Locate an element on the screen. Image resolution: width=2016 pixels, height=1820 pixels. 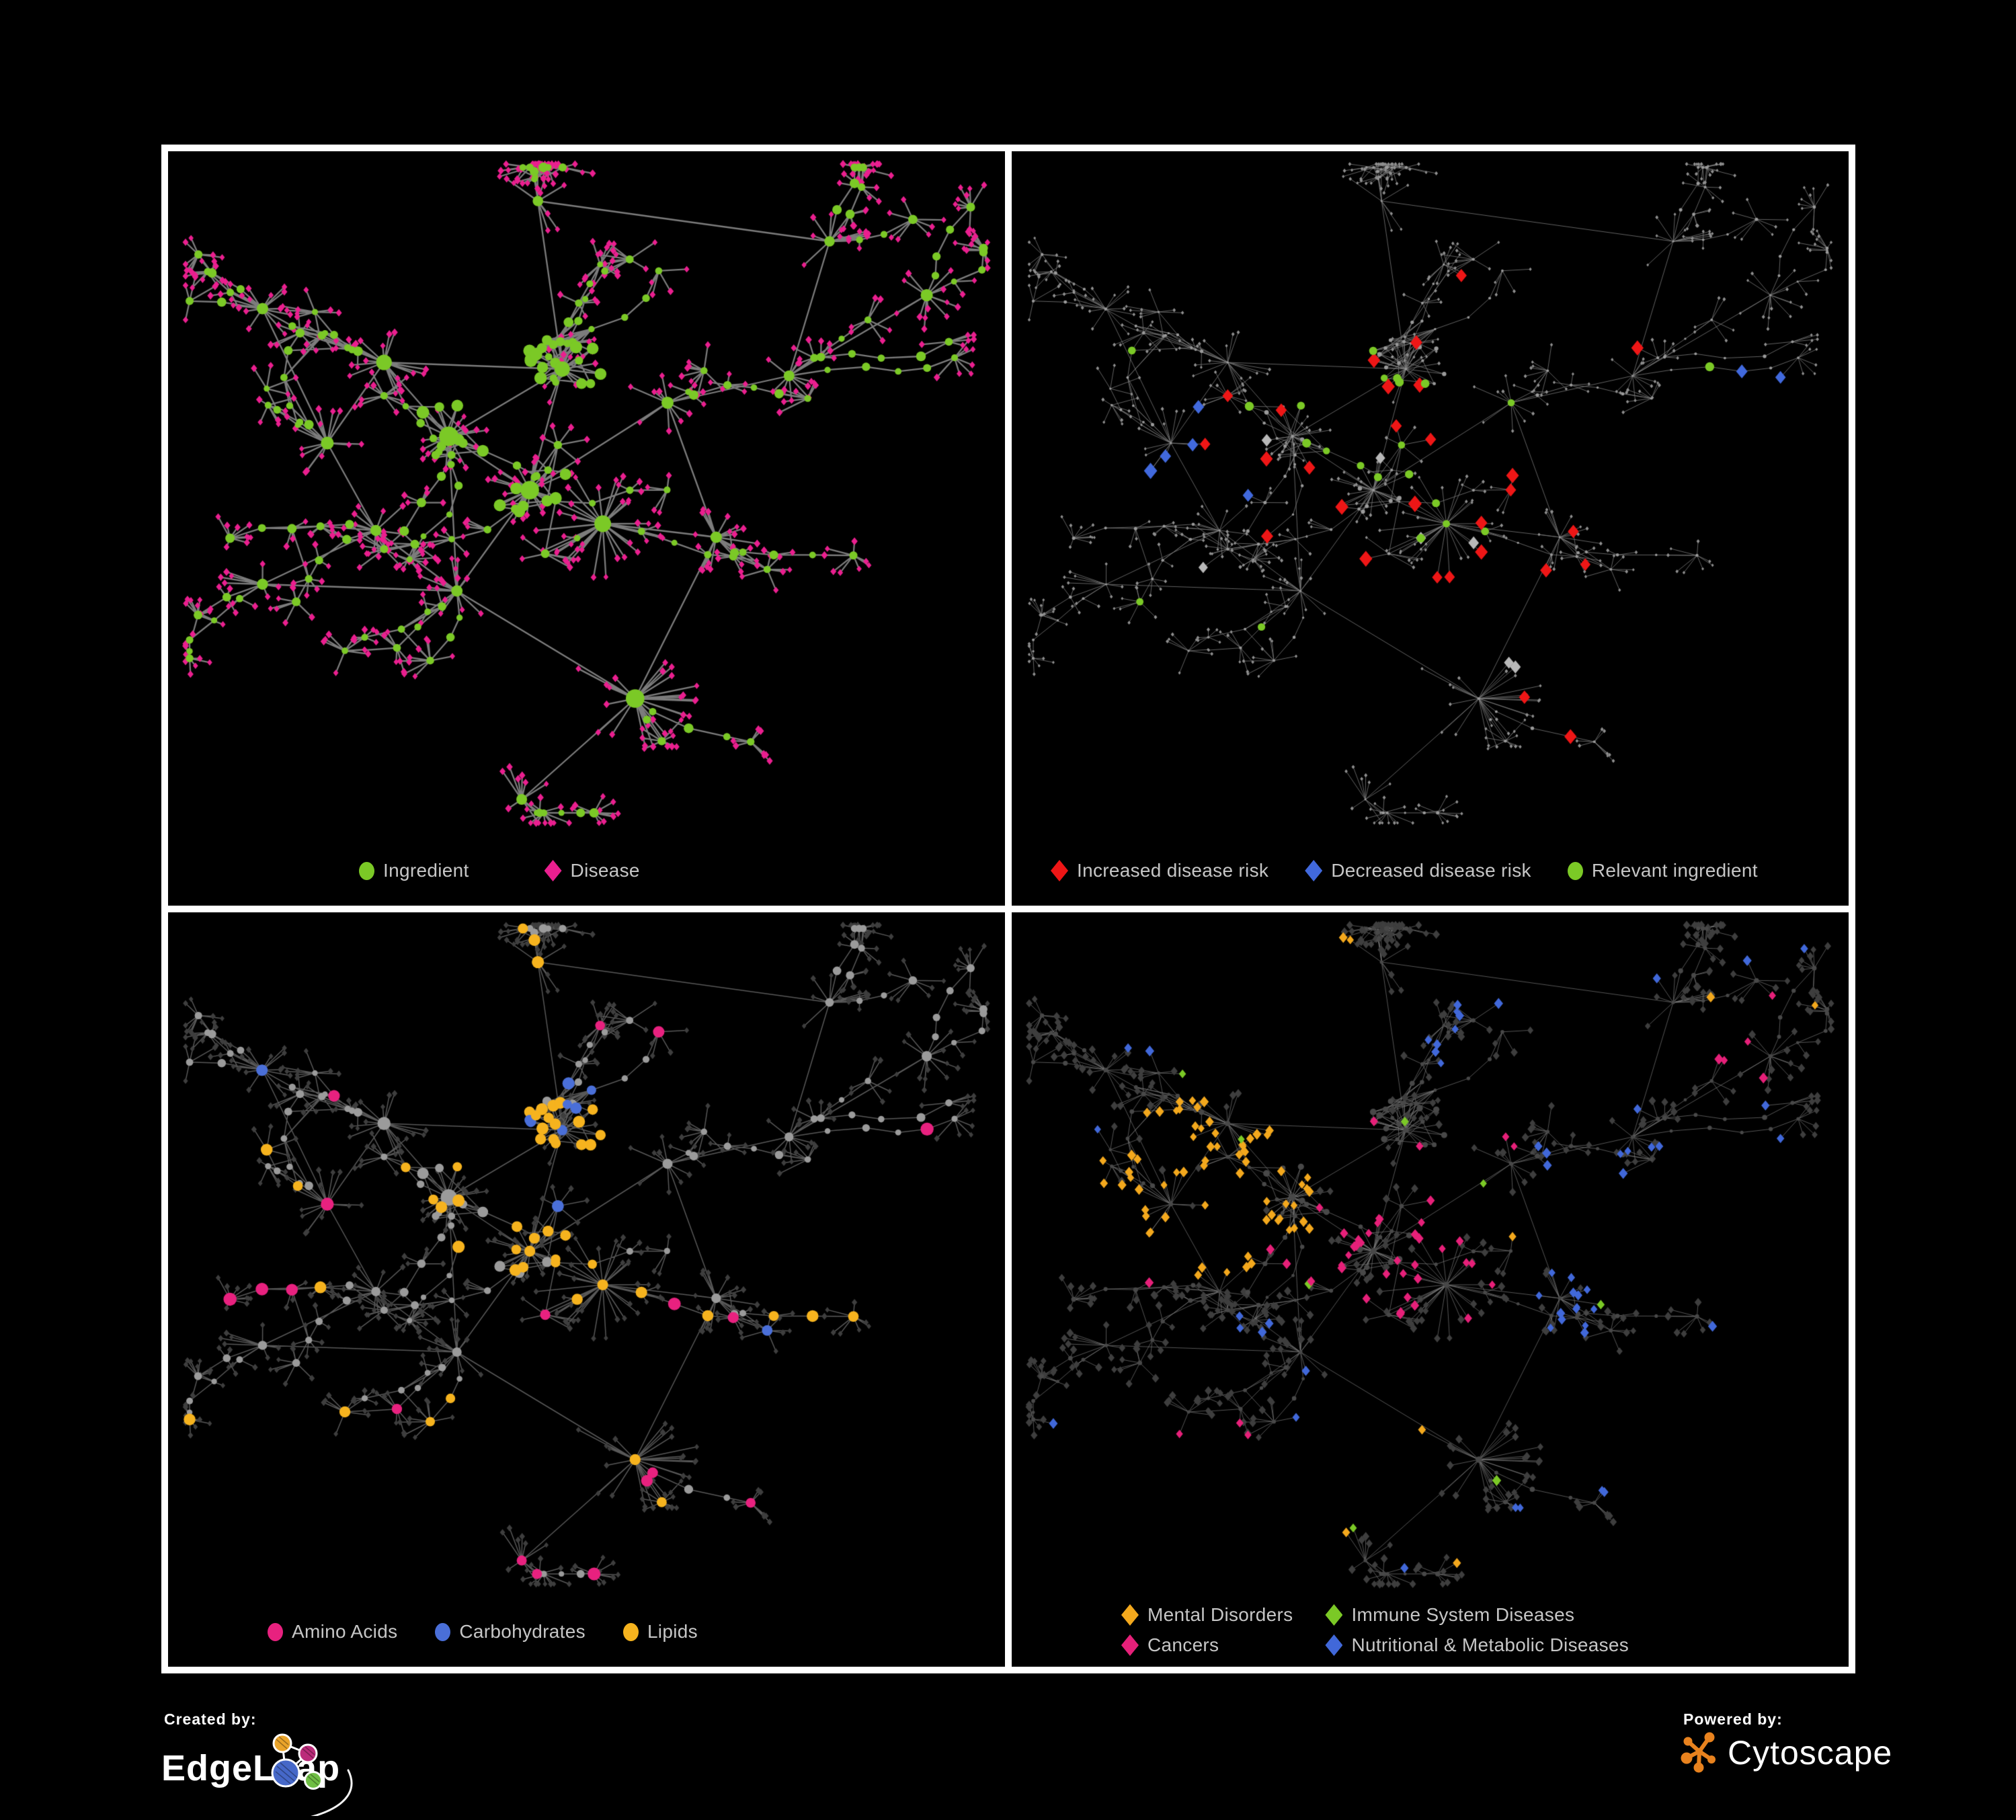
created-by-block: Created by: EdgeLeap is located at coordinates (349, 1761).